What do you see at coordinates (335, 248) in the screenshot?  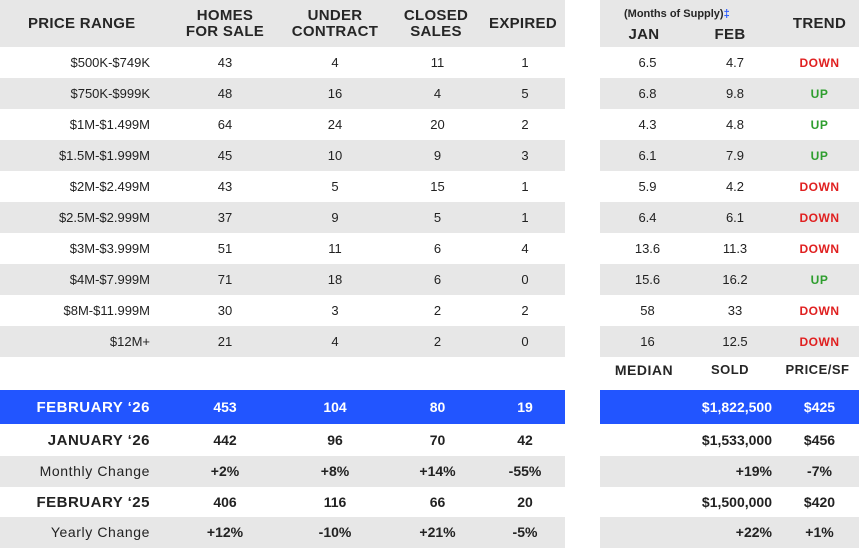 I see `under-contract-cell: 11` at bounding box center [335, 248].